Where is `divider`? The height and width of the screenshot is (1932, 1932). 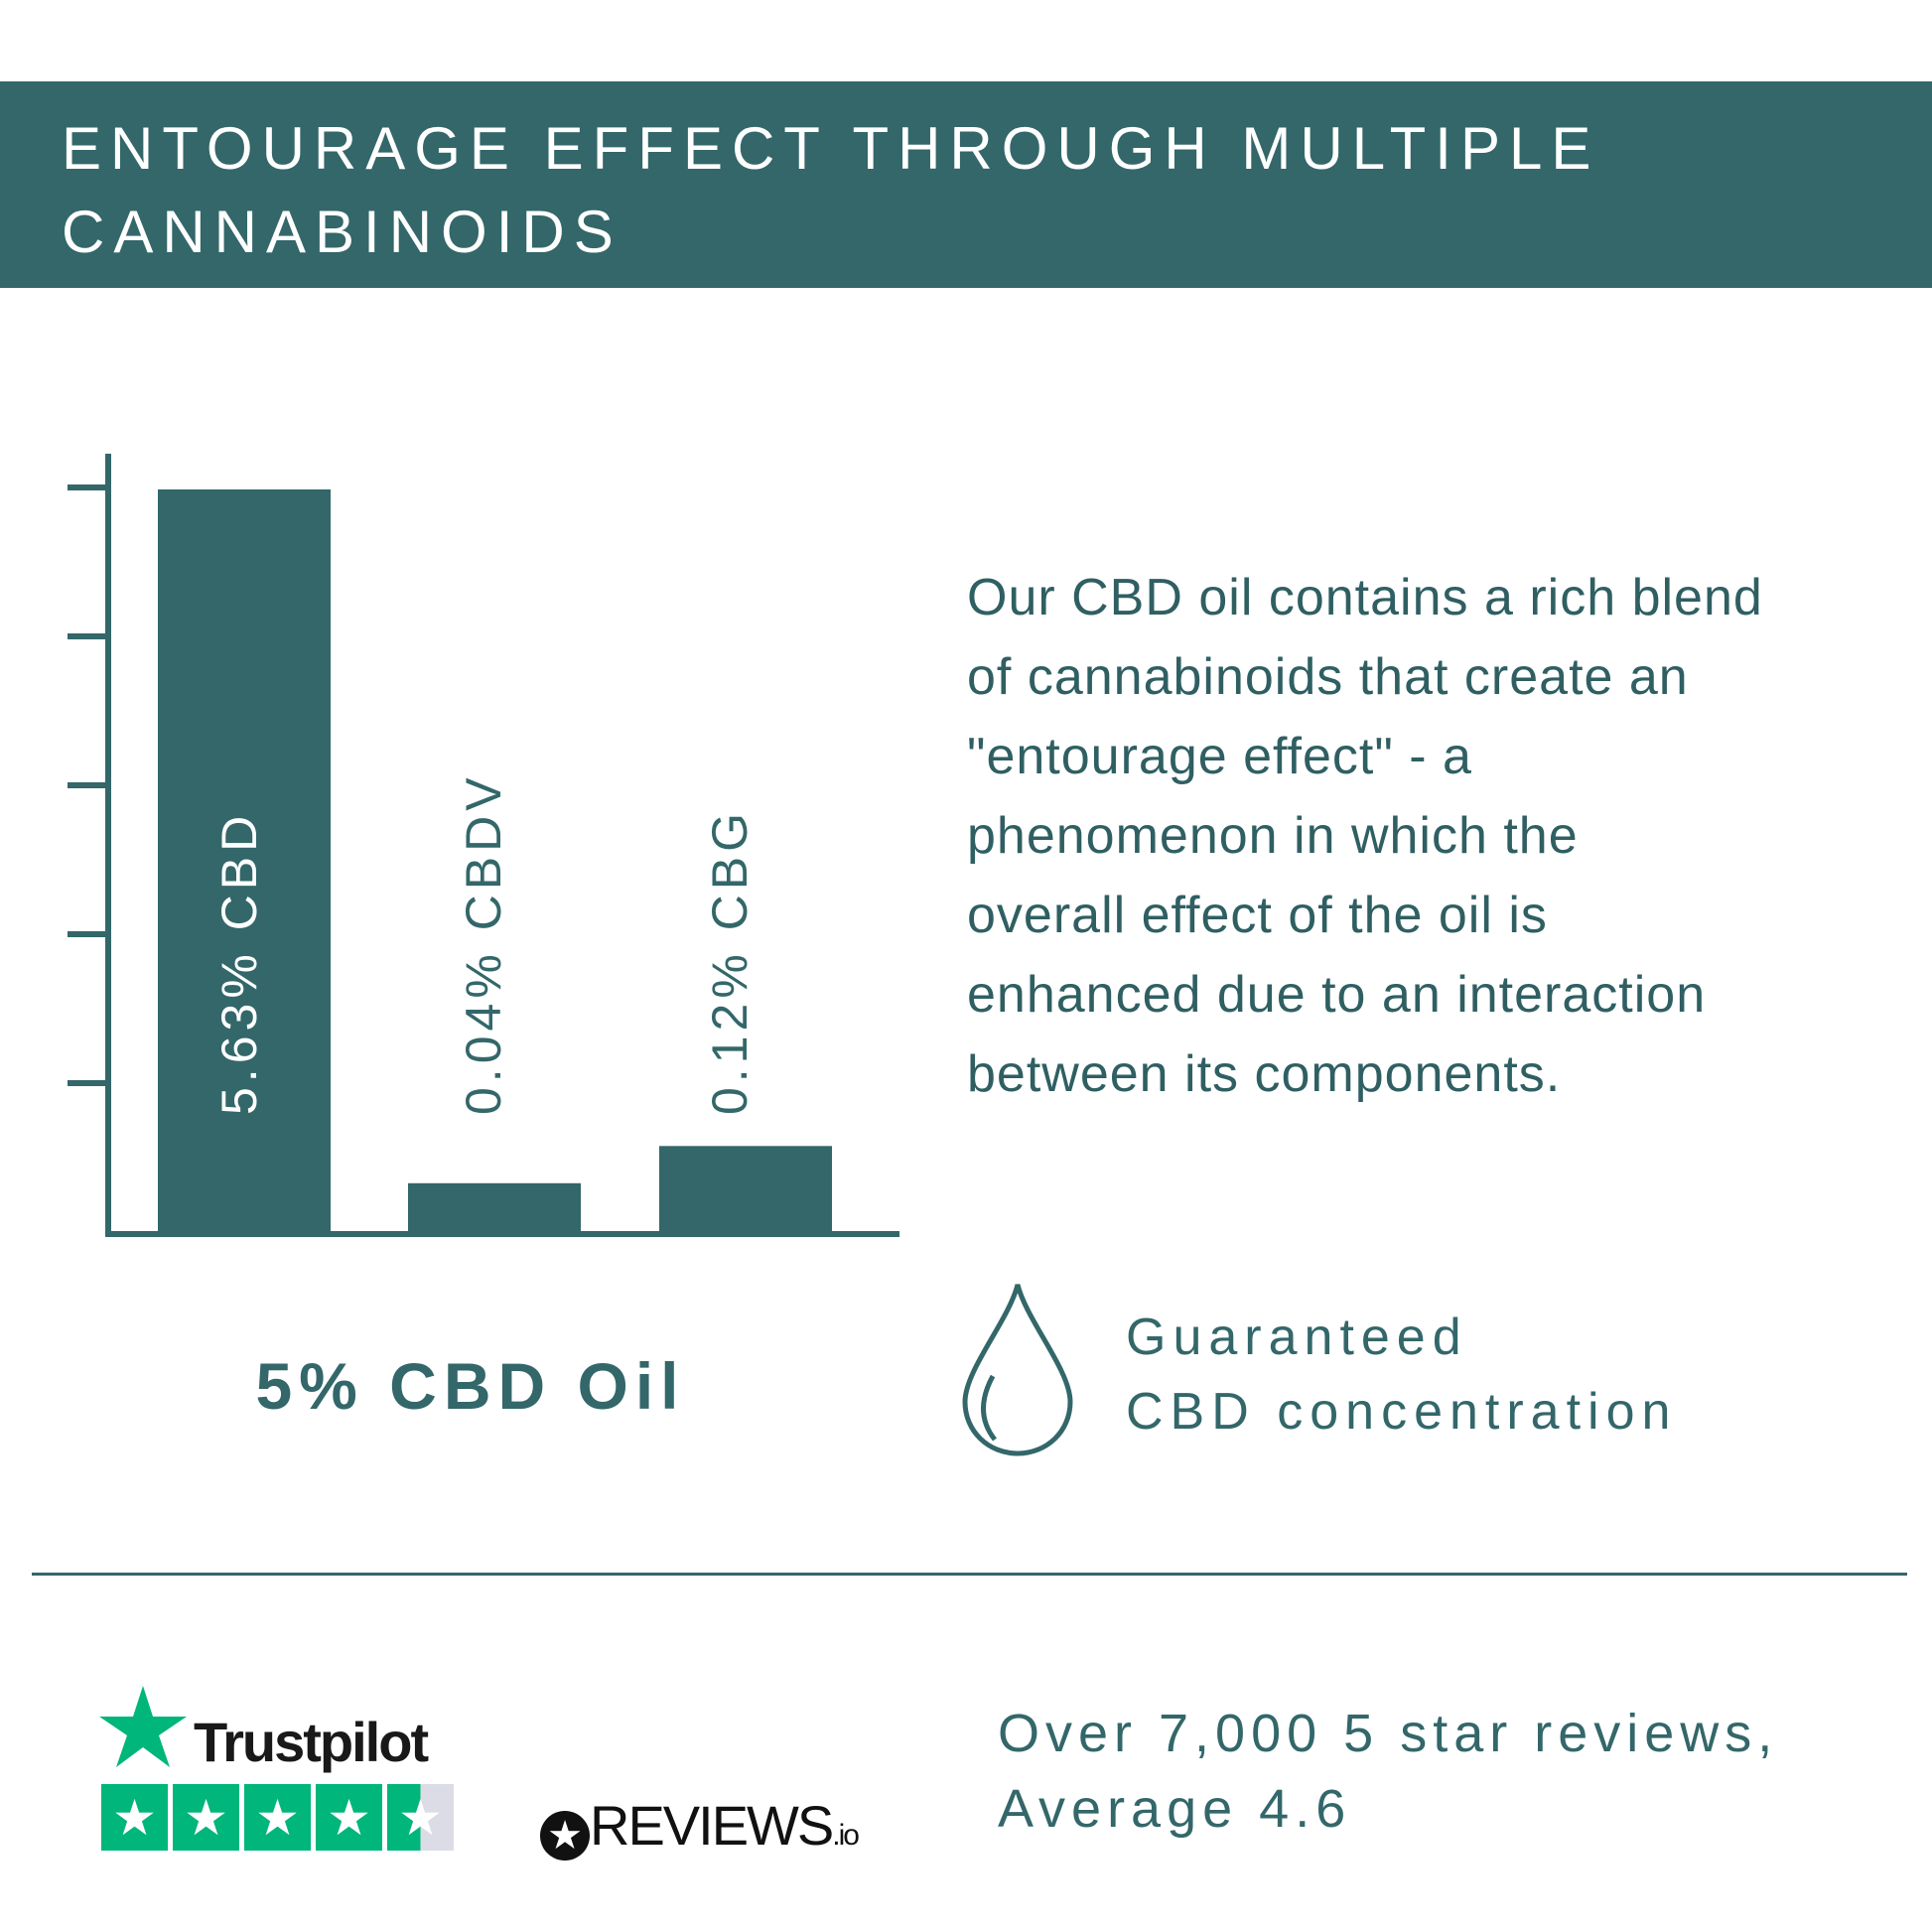
divider is located at coordinates (970, 1575).